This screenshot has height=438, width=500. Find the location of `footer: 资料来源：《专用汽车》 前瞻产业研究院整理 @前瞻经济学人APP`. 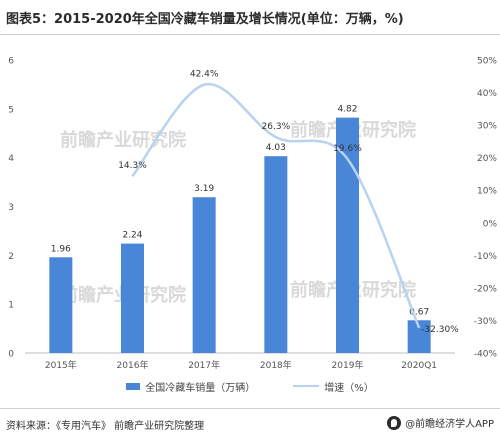

footer: 资料来源：《专用汽车》 前瞻产业研究院整理 @前瞻经济学人APP is located at coordinates (250, 424).